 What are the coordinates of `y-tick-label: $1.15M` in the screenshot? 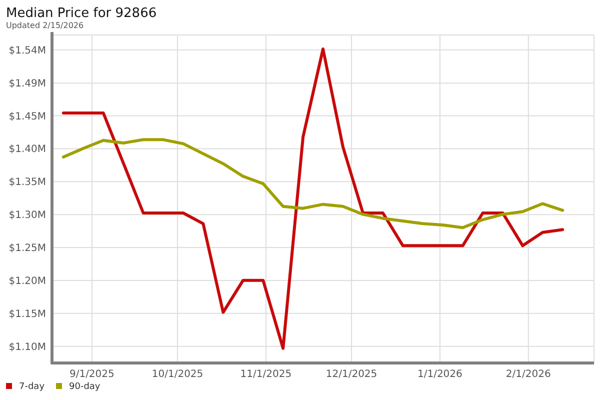 It's located at (27, 314).